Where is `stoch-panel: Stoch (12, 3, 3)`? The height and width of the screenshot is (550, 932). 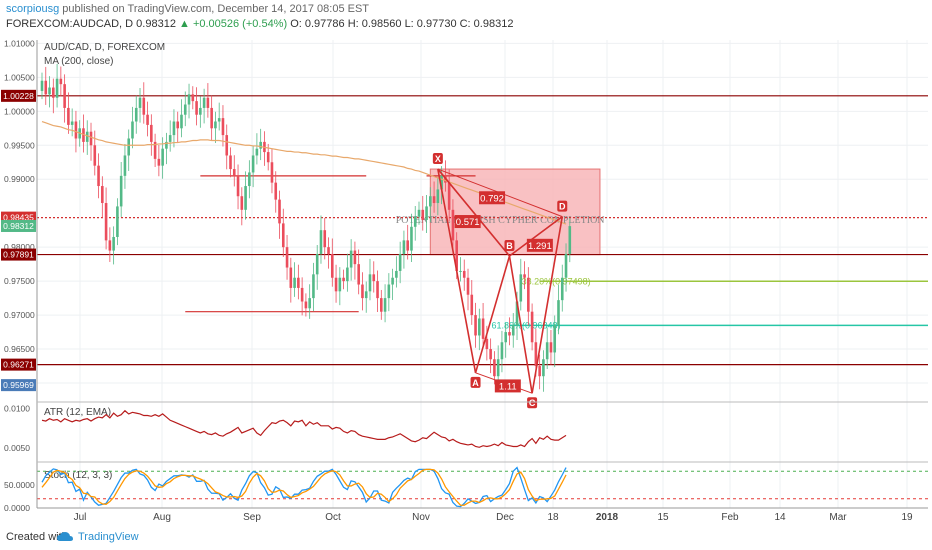 stoch-panel: Stoch (12, 3, 3) is located at coordinates (482, 487).